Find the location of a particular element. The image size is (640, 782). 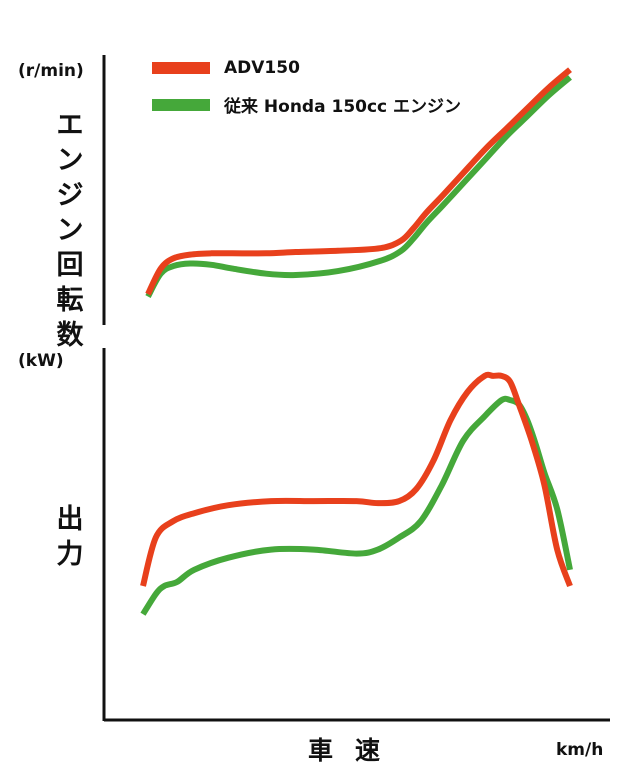

rpm-axis-label: エ ン ジ ン 回 転 数 is located at coordinates (70, 230).